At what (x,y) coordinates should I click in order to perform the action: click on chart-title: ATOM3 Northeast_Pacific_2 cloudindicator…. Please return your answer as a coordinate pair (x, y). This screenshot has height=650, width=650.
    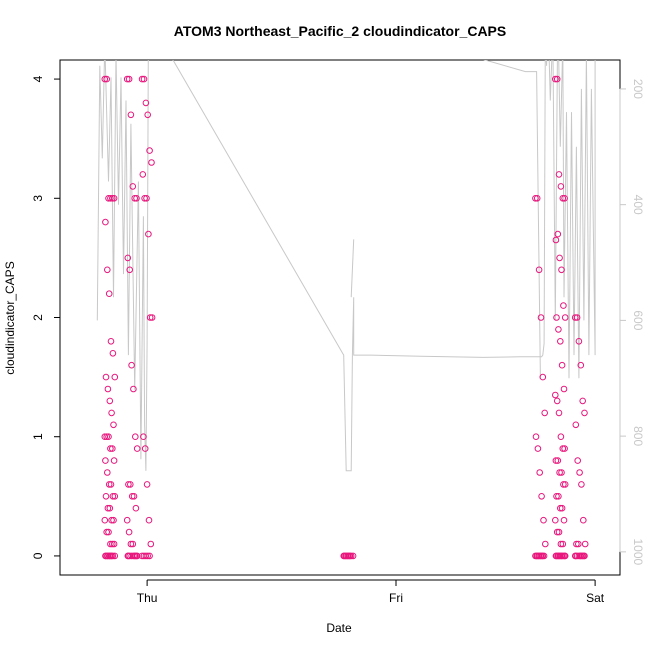
    Looking at the image, I should click on (340, 31).